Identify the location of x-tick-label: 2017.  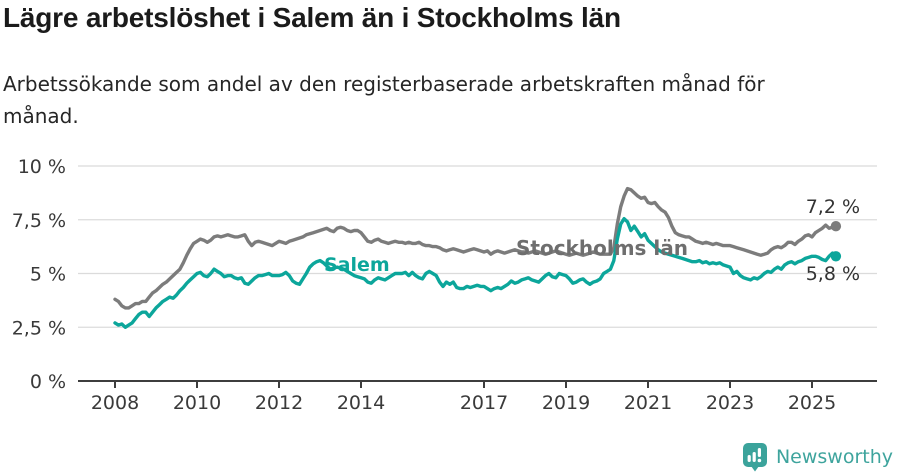
(484, 403).